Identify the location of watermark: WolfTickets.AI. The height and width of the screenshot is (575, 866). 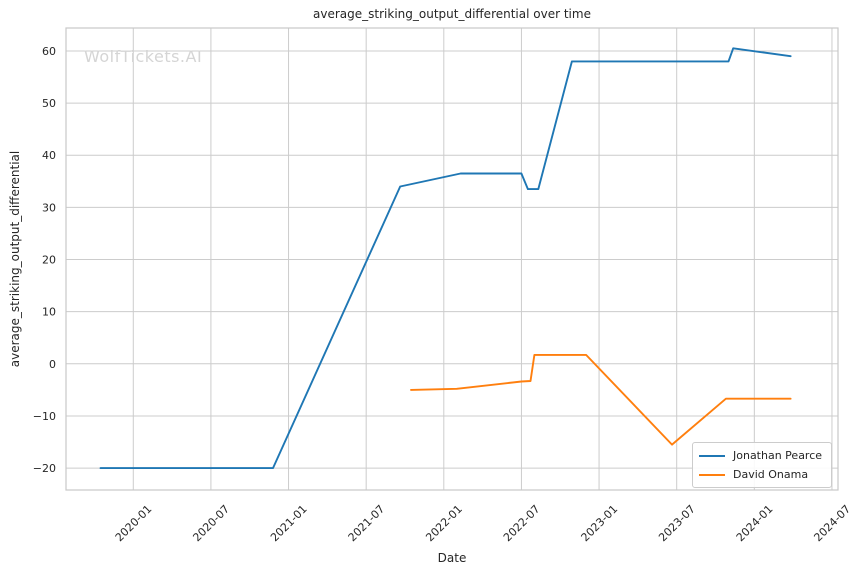
(143, 56).